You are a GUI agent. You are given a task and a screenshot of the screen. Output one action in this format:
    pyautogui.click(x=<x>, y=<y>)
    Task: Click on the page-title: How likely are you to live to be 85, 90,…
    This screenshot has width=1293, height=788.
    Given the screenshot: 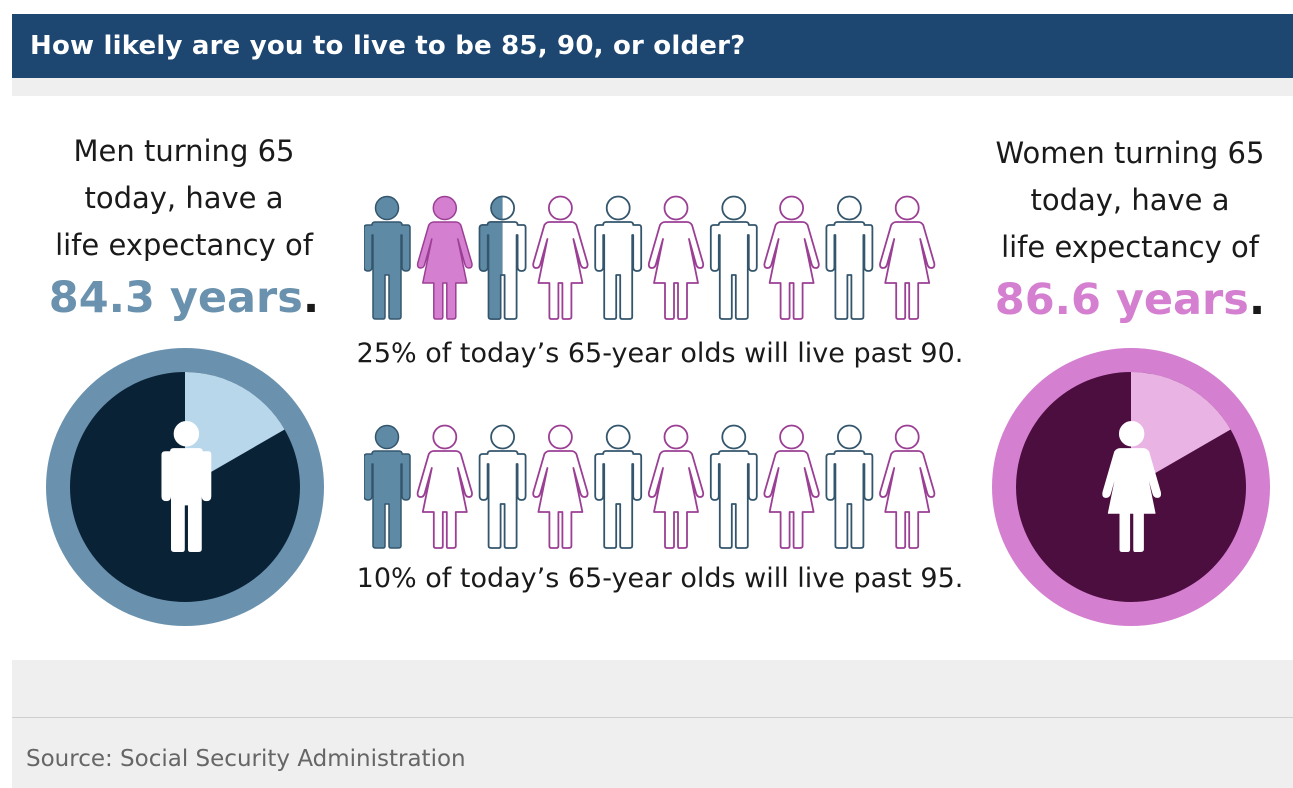 What is the action you would take?
    pyautogui.click(x=652, y=46)
    